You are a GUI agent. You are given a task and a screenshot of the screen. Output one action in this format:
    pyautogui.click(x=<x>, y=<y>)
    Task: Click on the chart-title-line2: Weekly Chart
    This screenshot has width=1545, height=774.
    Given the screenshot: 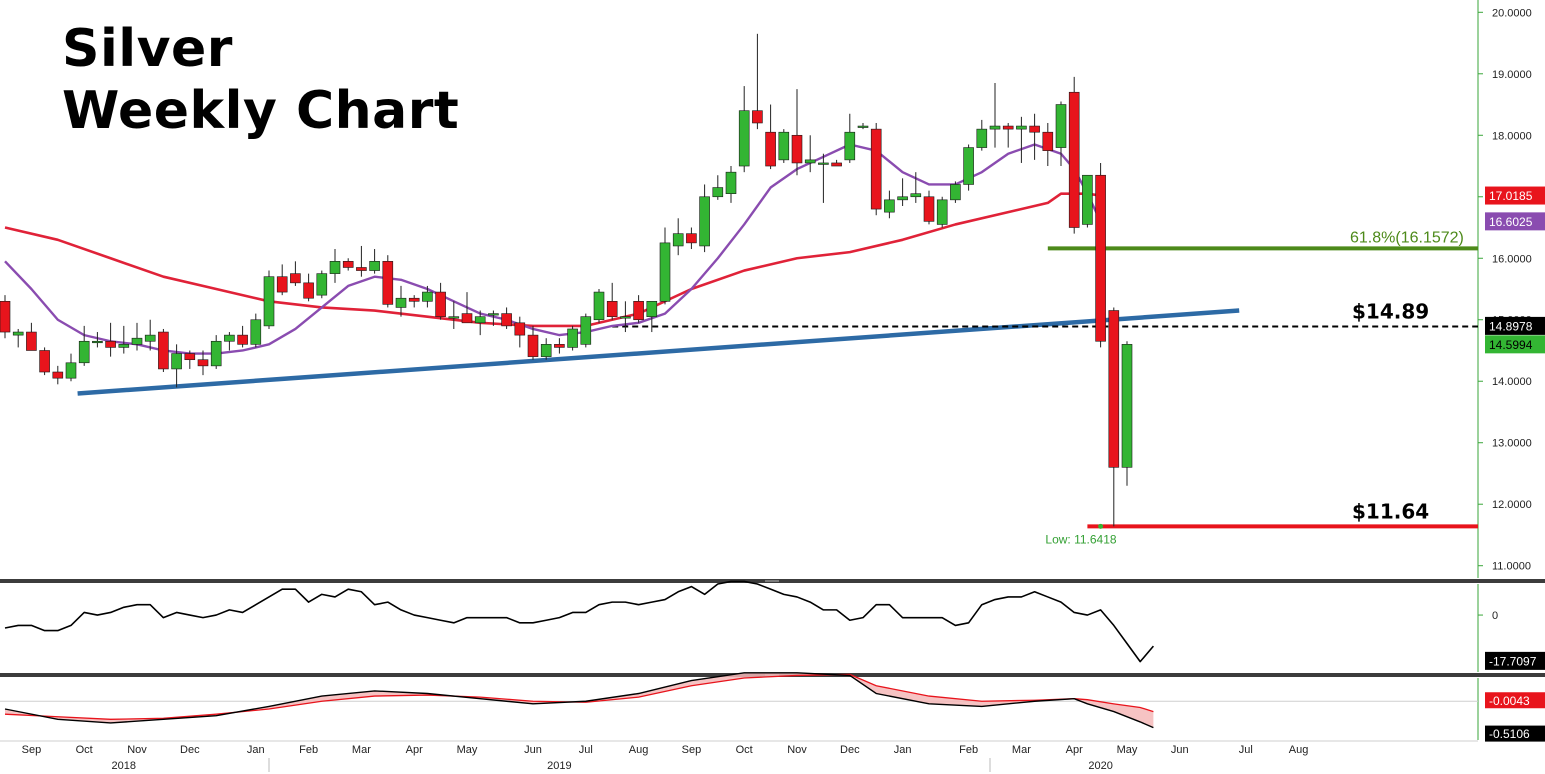 What is the action you would take?
    pyautogui.click(x=261, y=111)
    